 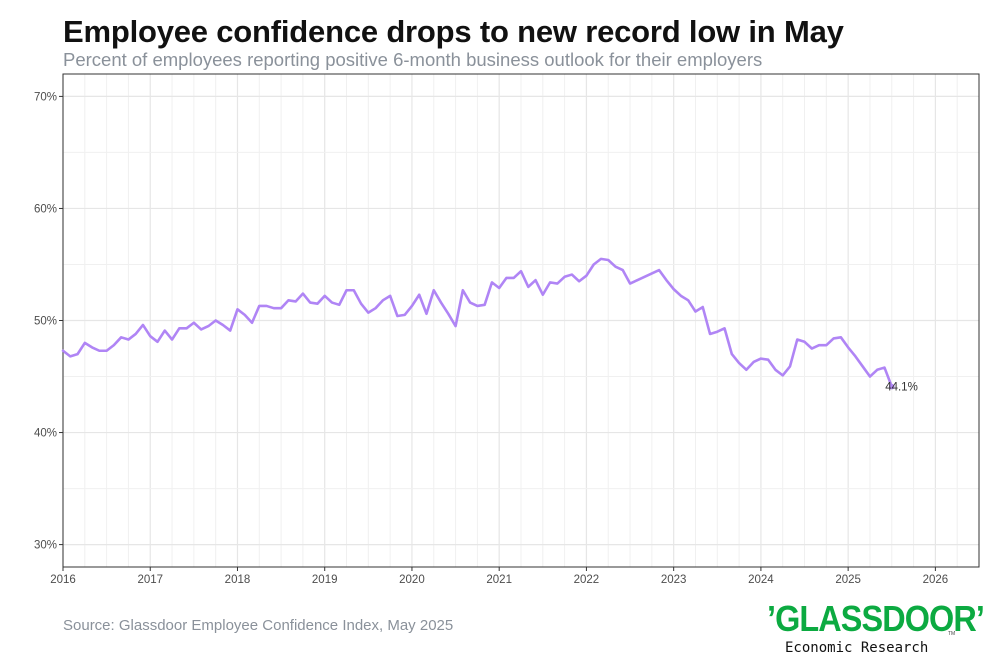 I want to click on brand-subtitle: Economic Research, so click(x=857, y=648).